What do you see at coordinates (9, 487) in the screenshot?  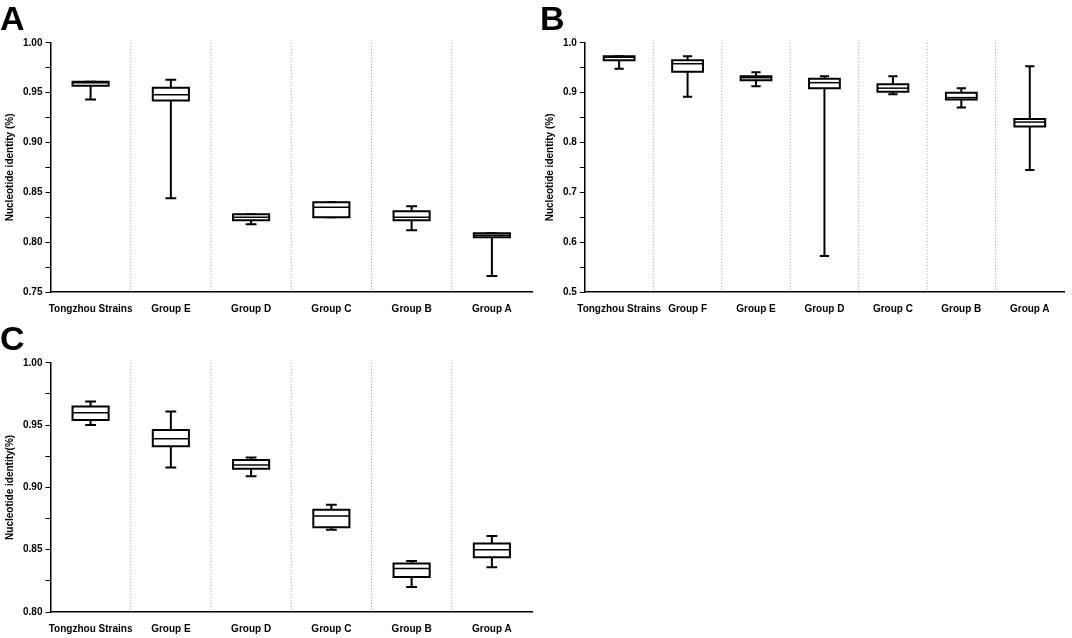 I see `y-axis-title: Nucleotide identity(%)` at bounding box center [9, 487].